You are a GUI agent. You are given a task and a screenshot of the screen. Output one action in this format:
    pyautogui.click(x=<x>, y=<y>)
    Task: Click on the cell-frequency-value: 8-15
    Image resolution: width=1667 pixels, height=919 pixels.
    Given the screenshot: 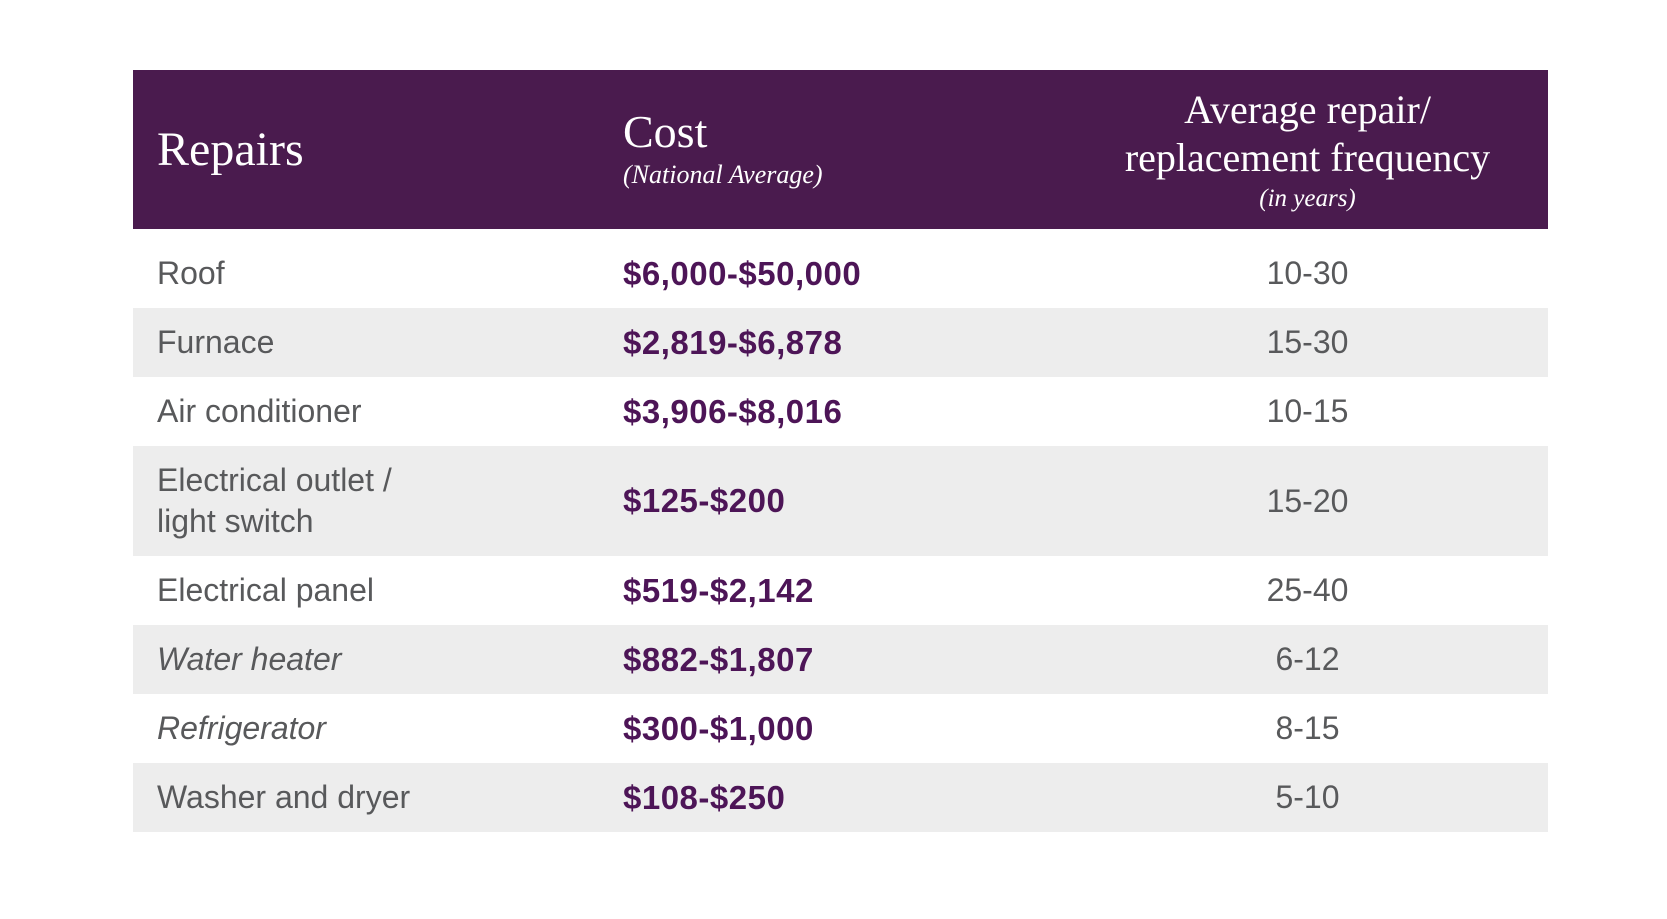 What is the action you would take?
    pyautogui.click(x=1307, y=728)
    